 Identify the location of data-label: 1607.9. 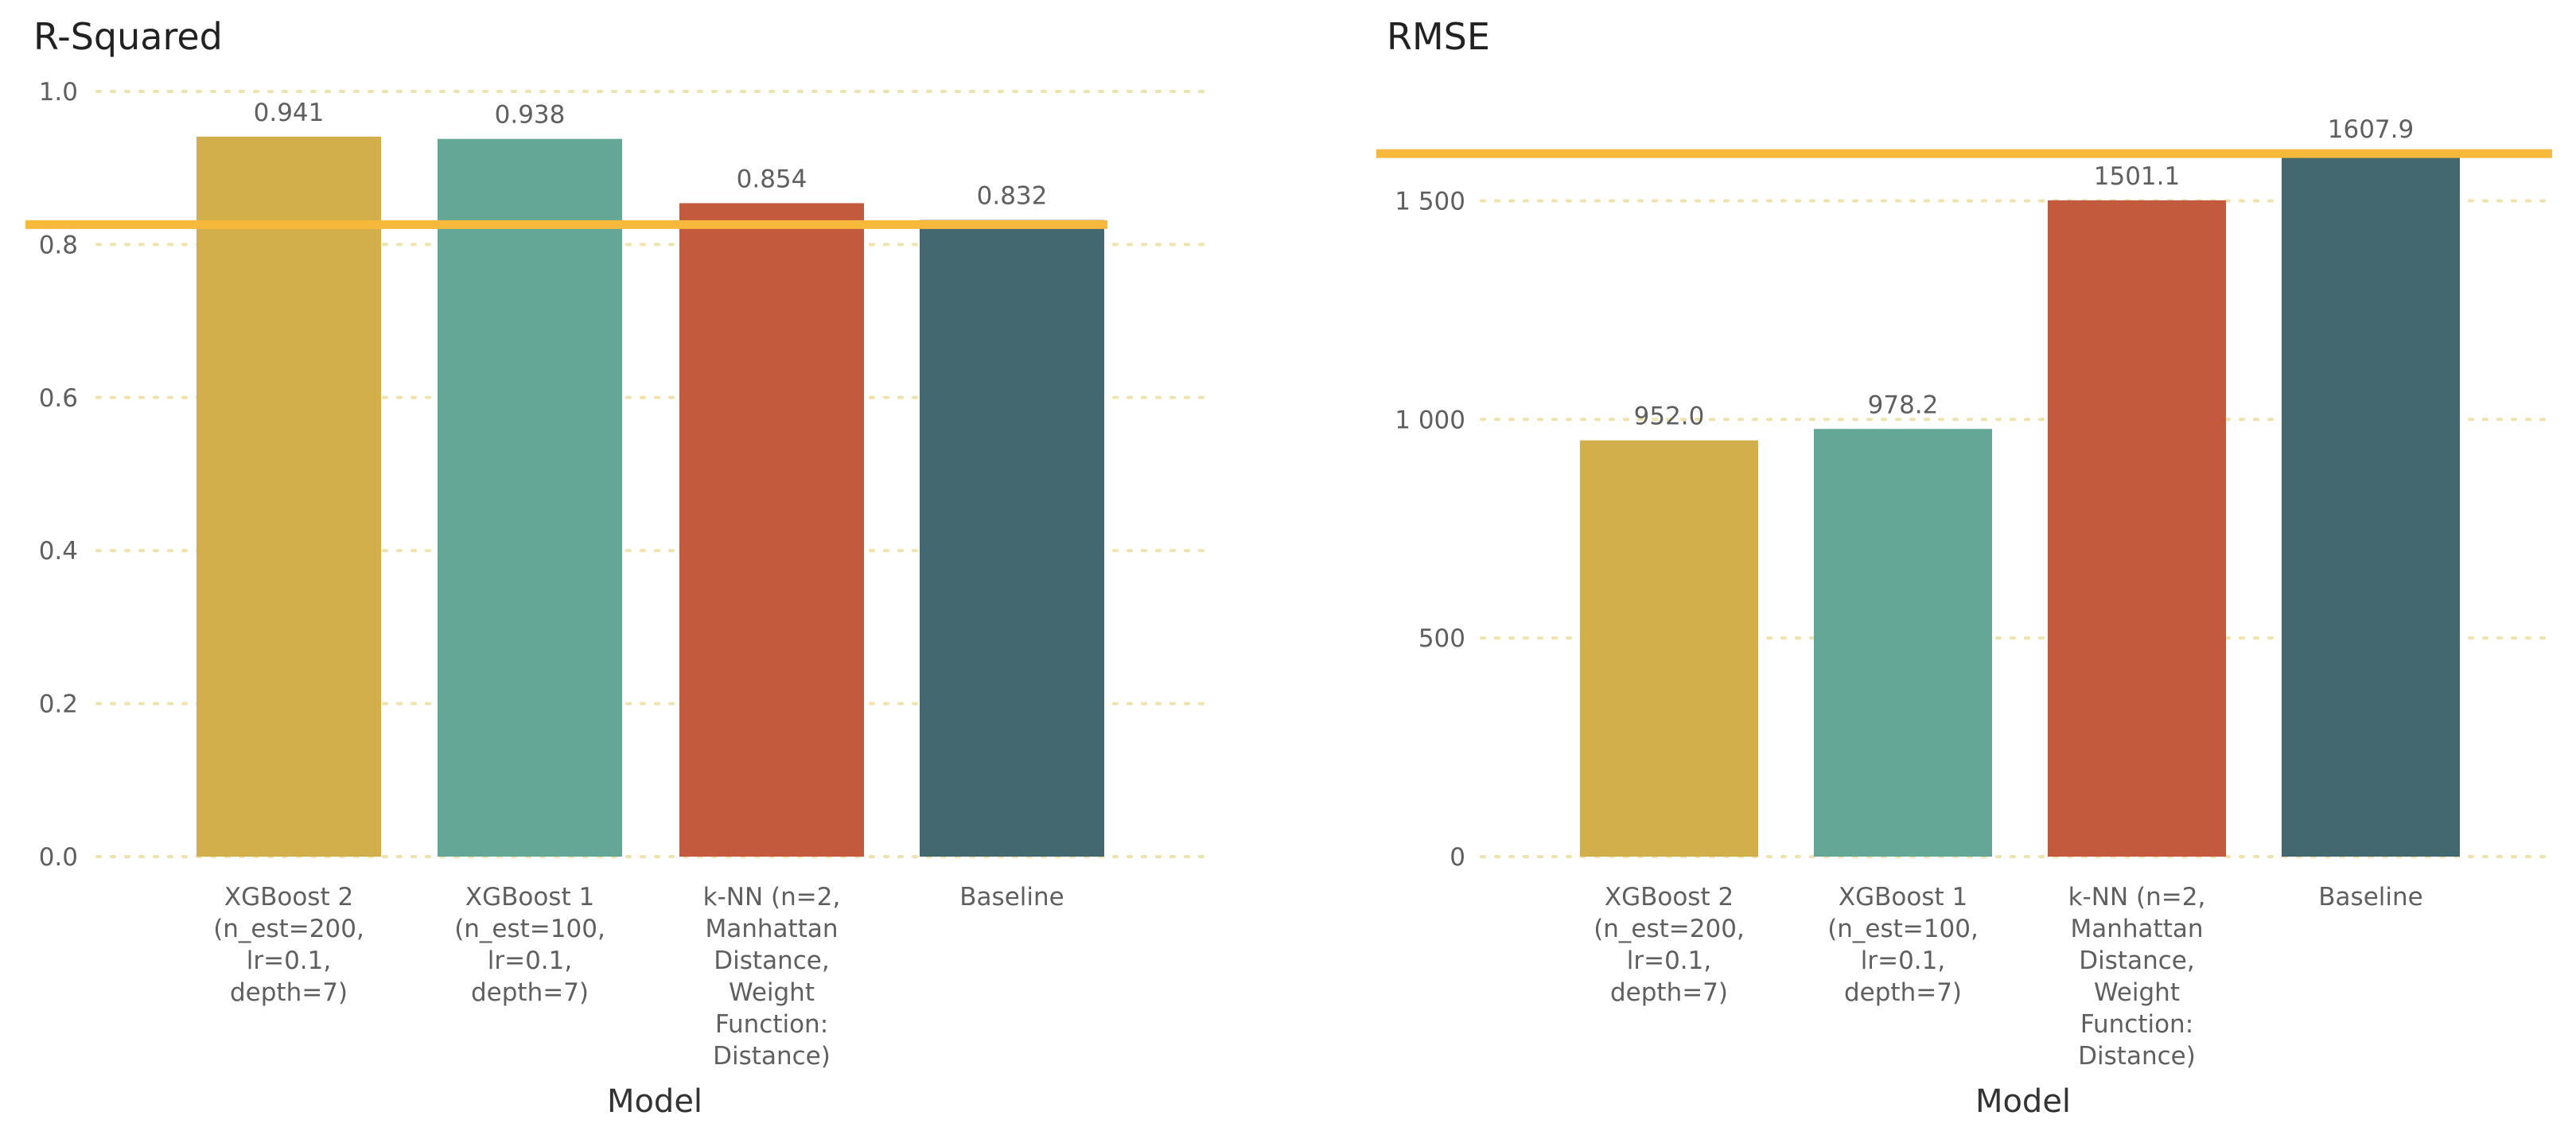
(2371, 129).